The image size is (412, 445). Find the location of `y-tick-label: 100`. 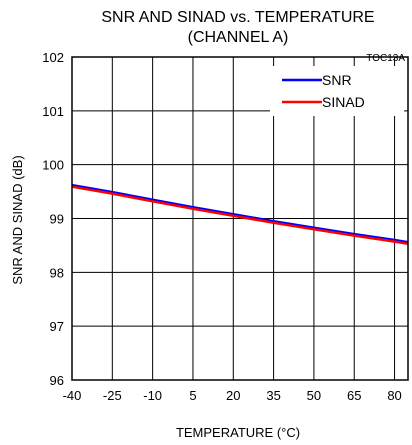

y-tick-label: 100 is located at coordinates (53, 165).